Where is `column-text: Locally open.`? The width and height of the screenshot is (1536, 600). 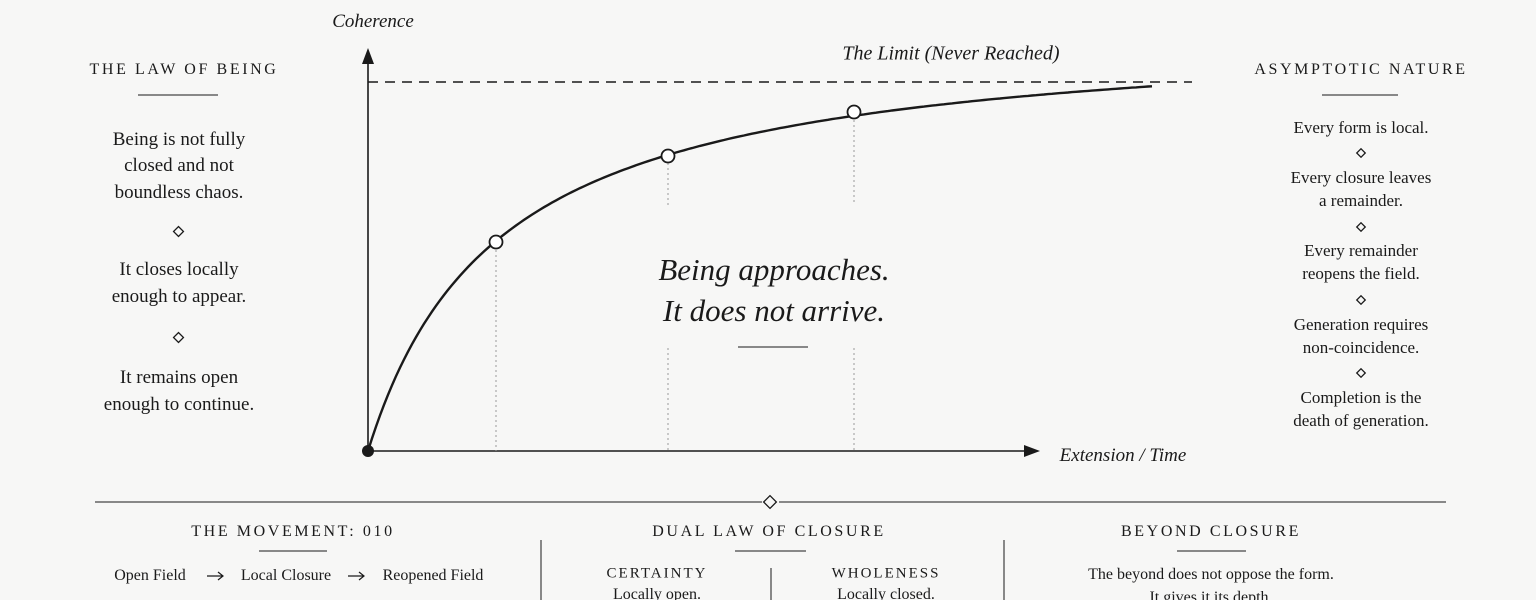 column-text: Locally open. is located at coordinates (657, 593).